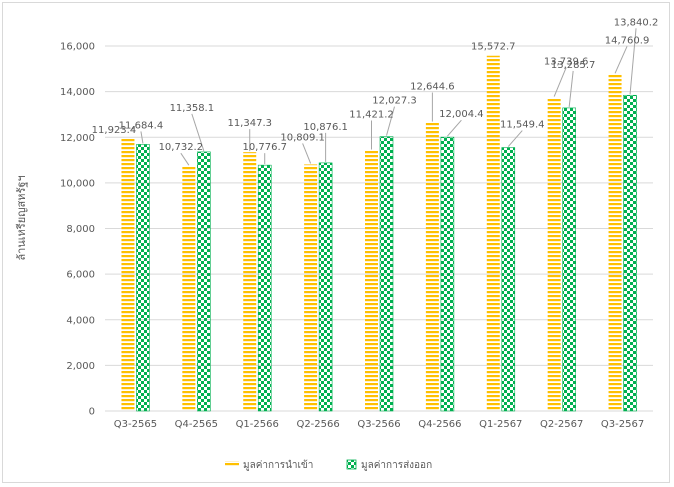  Describe the element at coordinates (80, 275) in the screenshot. I see `y-tick-label: 6,000` at that location.